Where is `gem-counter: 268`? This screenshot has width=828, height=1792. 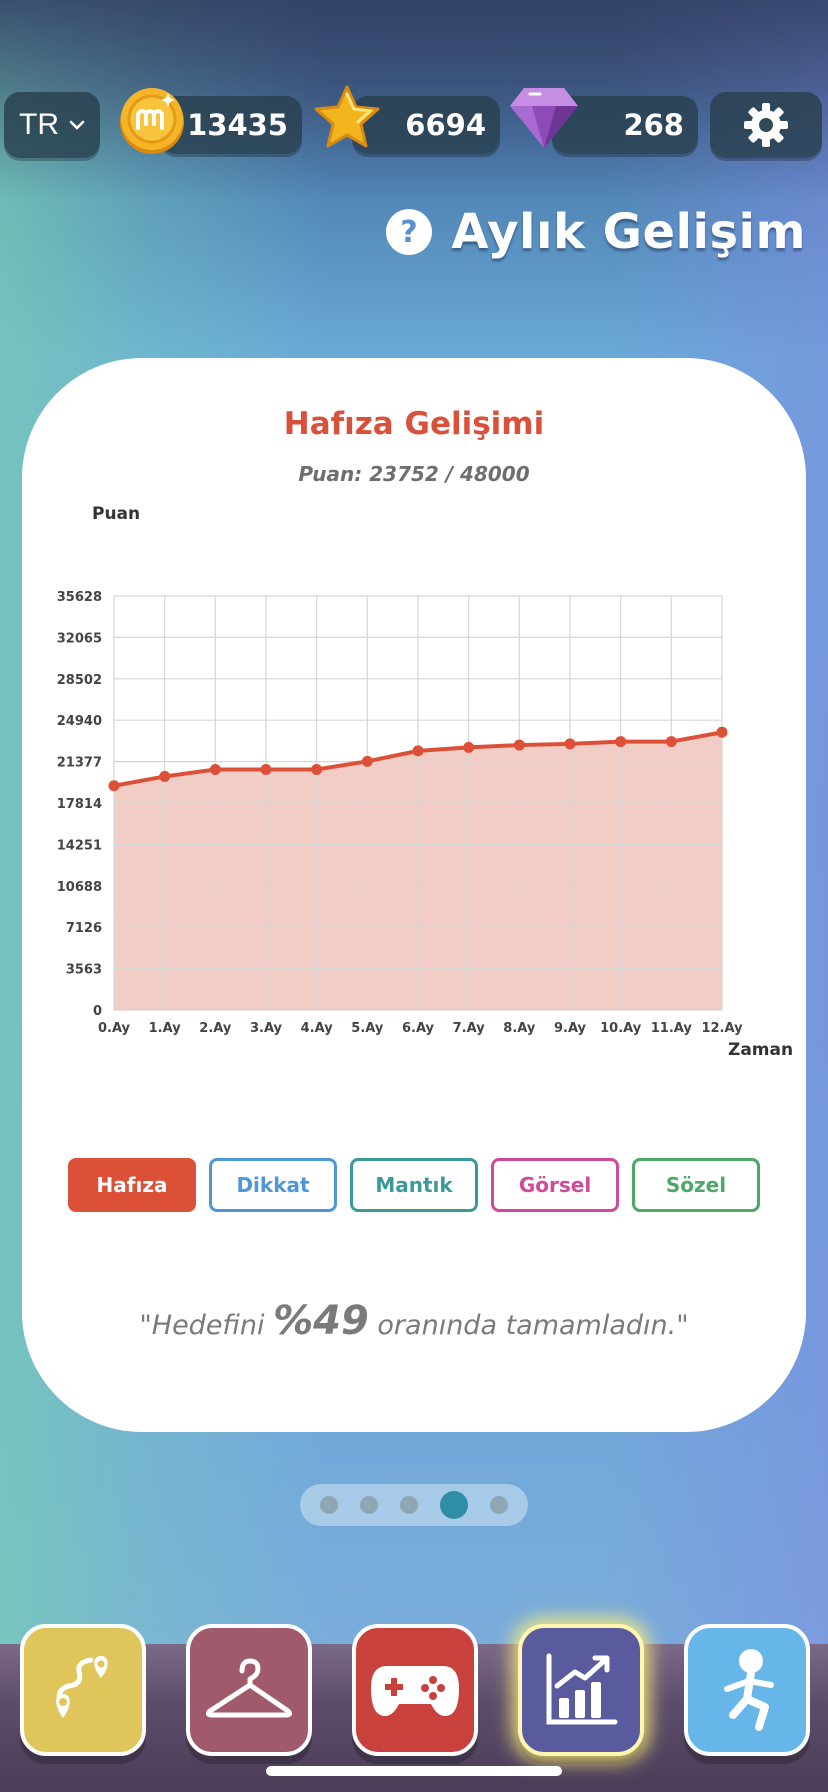 gem-counter: 268 is located at coordinates (625, 125).